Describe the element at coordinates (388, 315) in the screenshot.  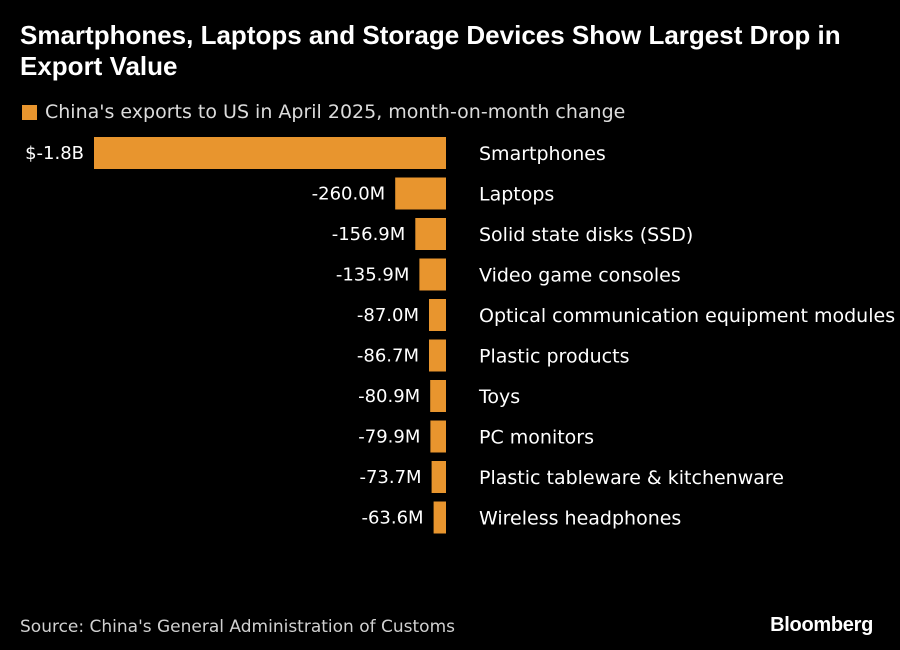
I see `bar-value-label: -87.0M` at that location.